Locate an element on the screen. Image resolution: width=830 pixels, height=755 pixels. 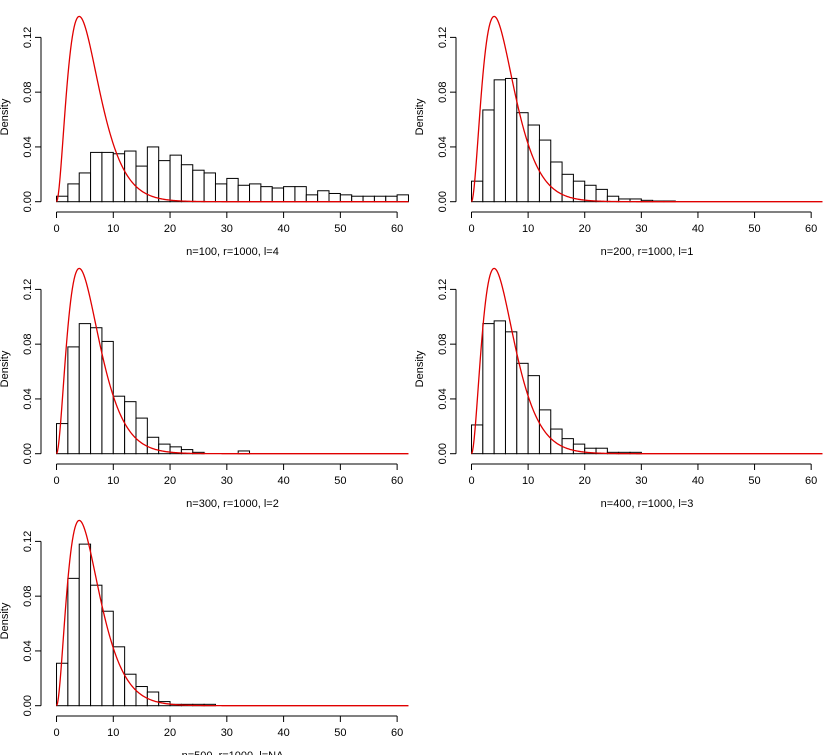
y-axis-title: Density is located at coordinates (5, 116).